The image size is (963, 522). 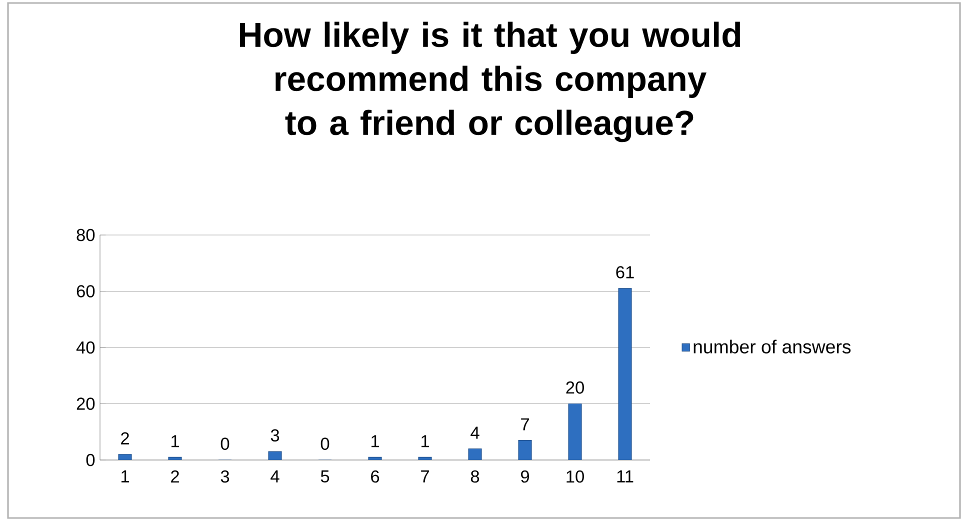 What do you see at coordinates (475, 432) in the screenshot?
I see `data-label: 4` at bounding box center [475, 432].